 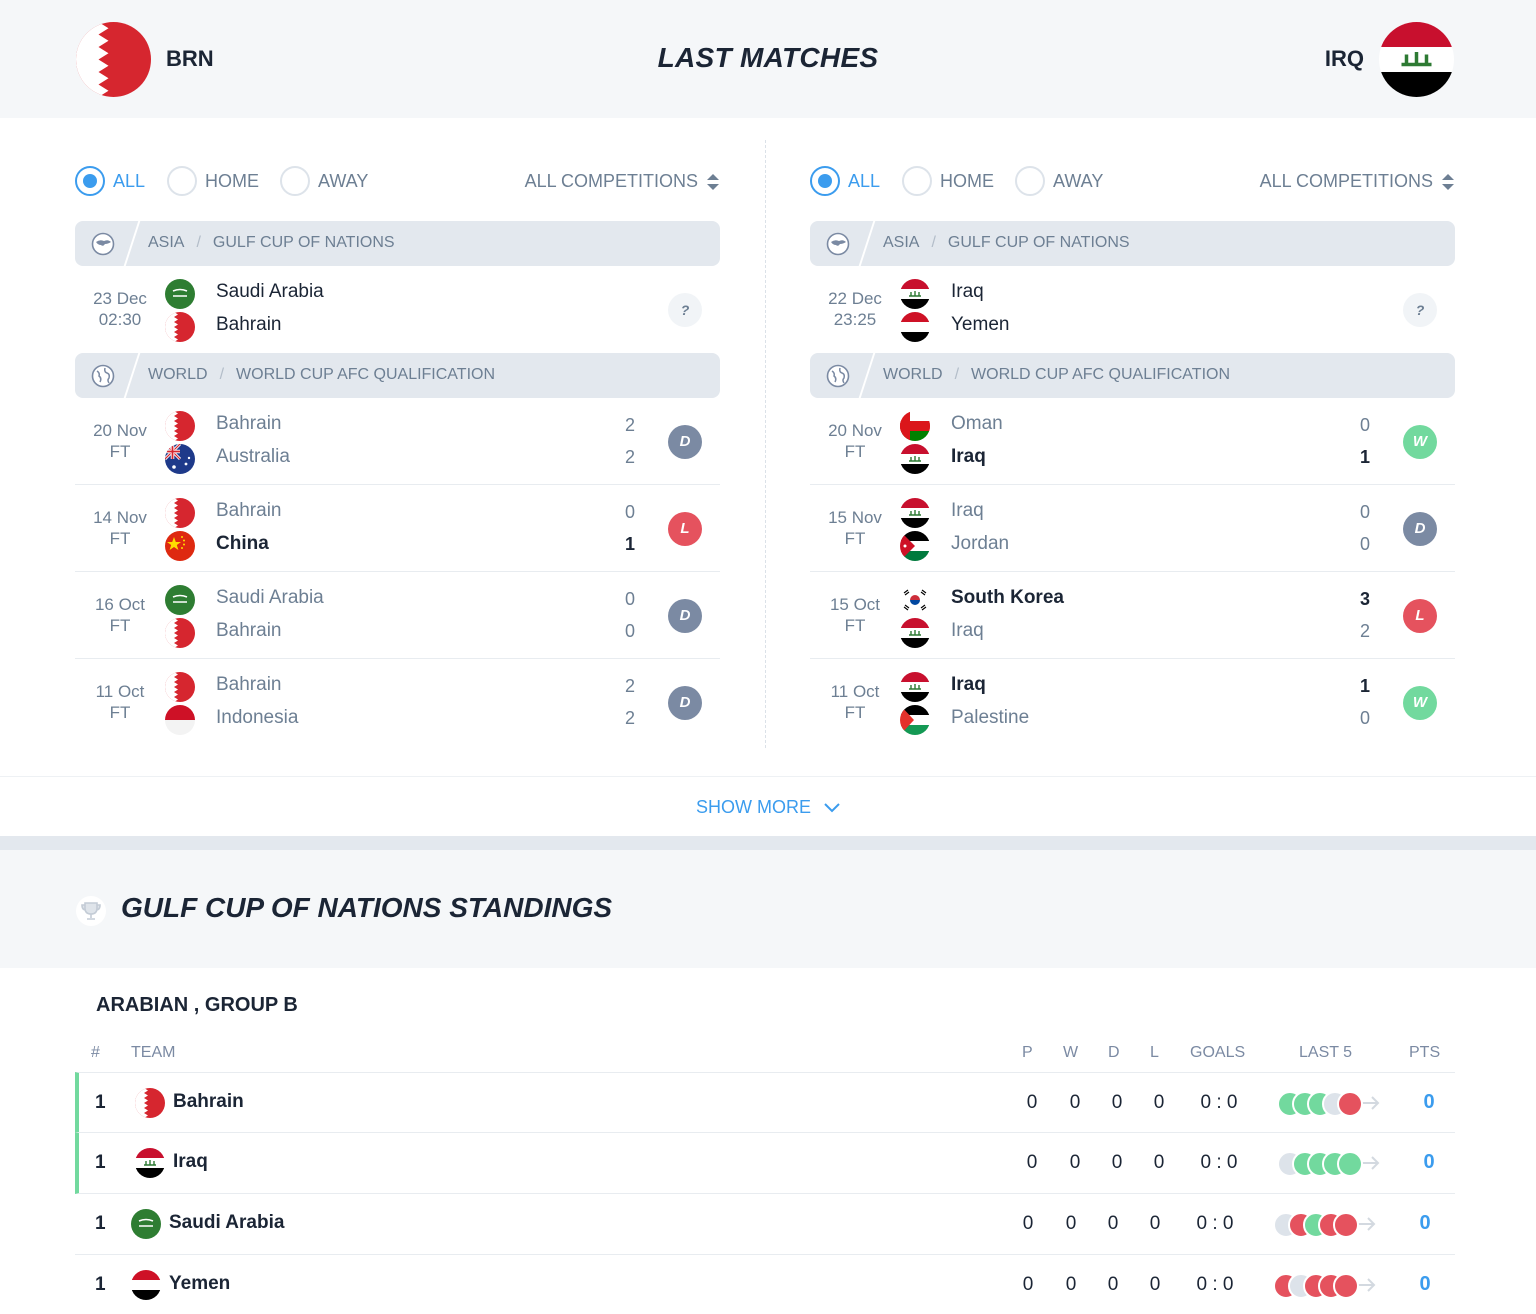 I want to click on team-name: Saudi Arabia, so click(x=227, y=1222).